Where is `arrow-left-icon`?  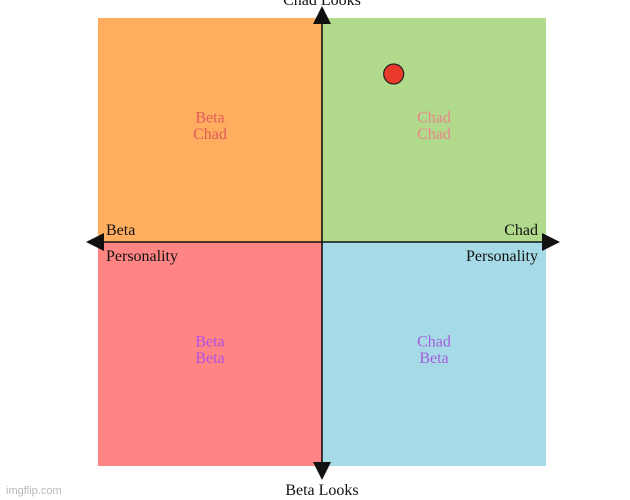
arrow-left-icon is located at coordinates (95, 242).